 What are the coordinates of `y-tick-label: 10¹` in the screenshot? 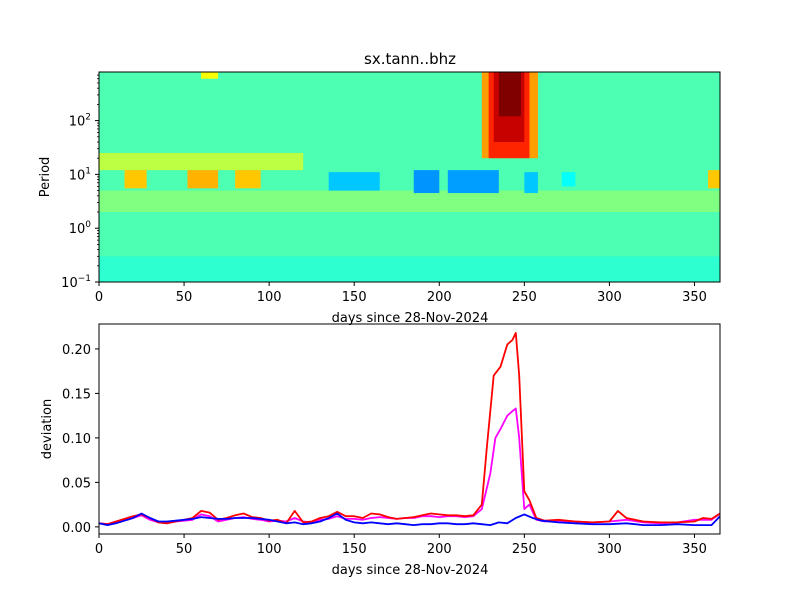 It's located at (80, 174).